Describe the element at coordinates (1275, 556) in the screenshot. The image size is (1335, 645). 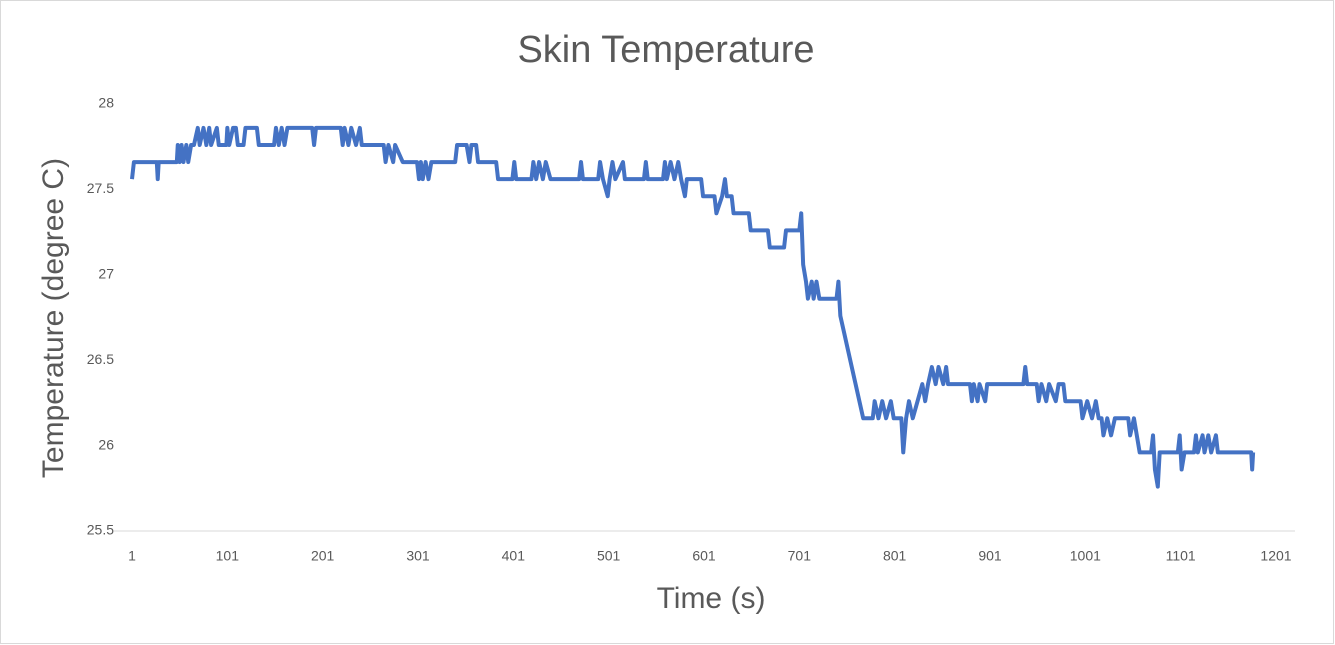
I see `x-tick-label: 1201` at that location.